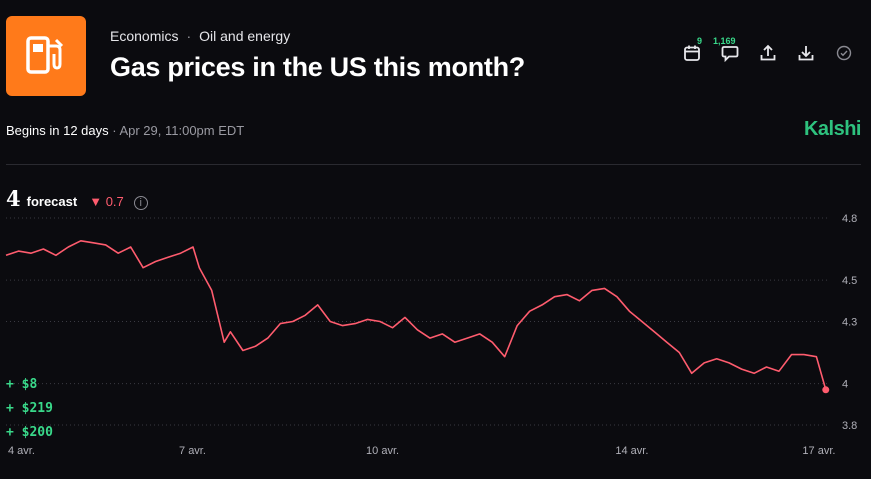  What do you see at coordinates (317, 67) in the screenshot?
I see `page-title: Gas prices in the US this month?` at bounding box center [317, 67].